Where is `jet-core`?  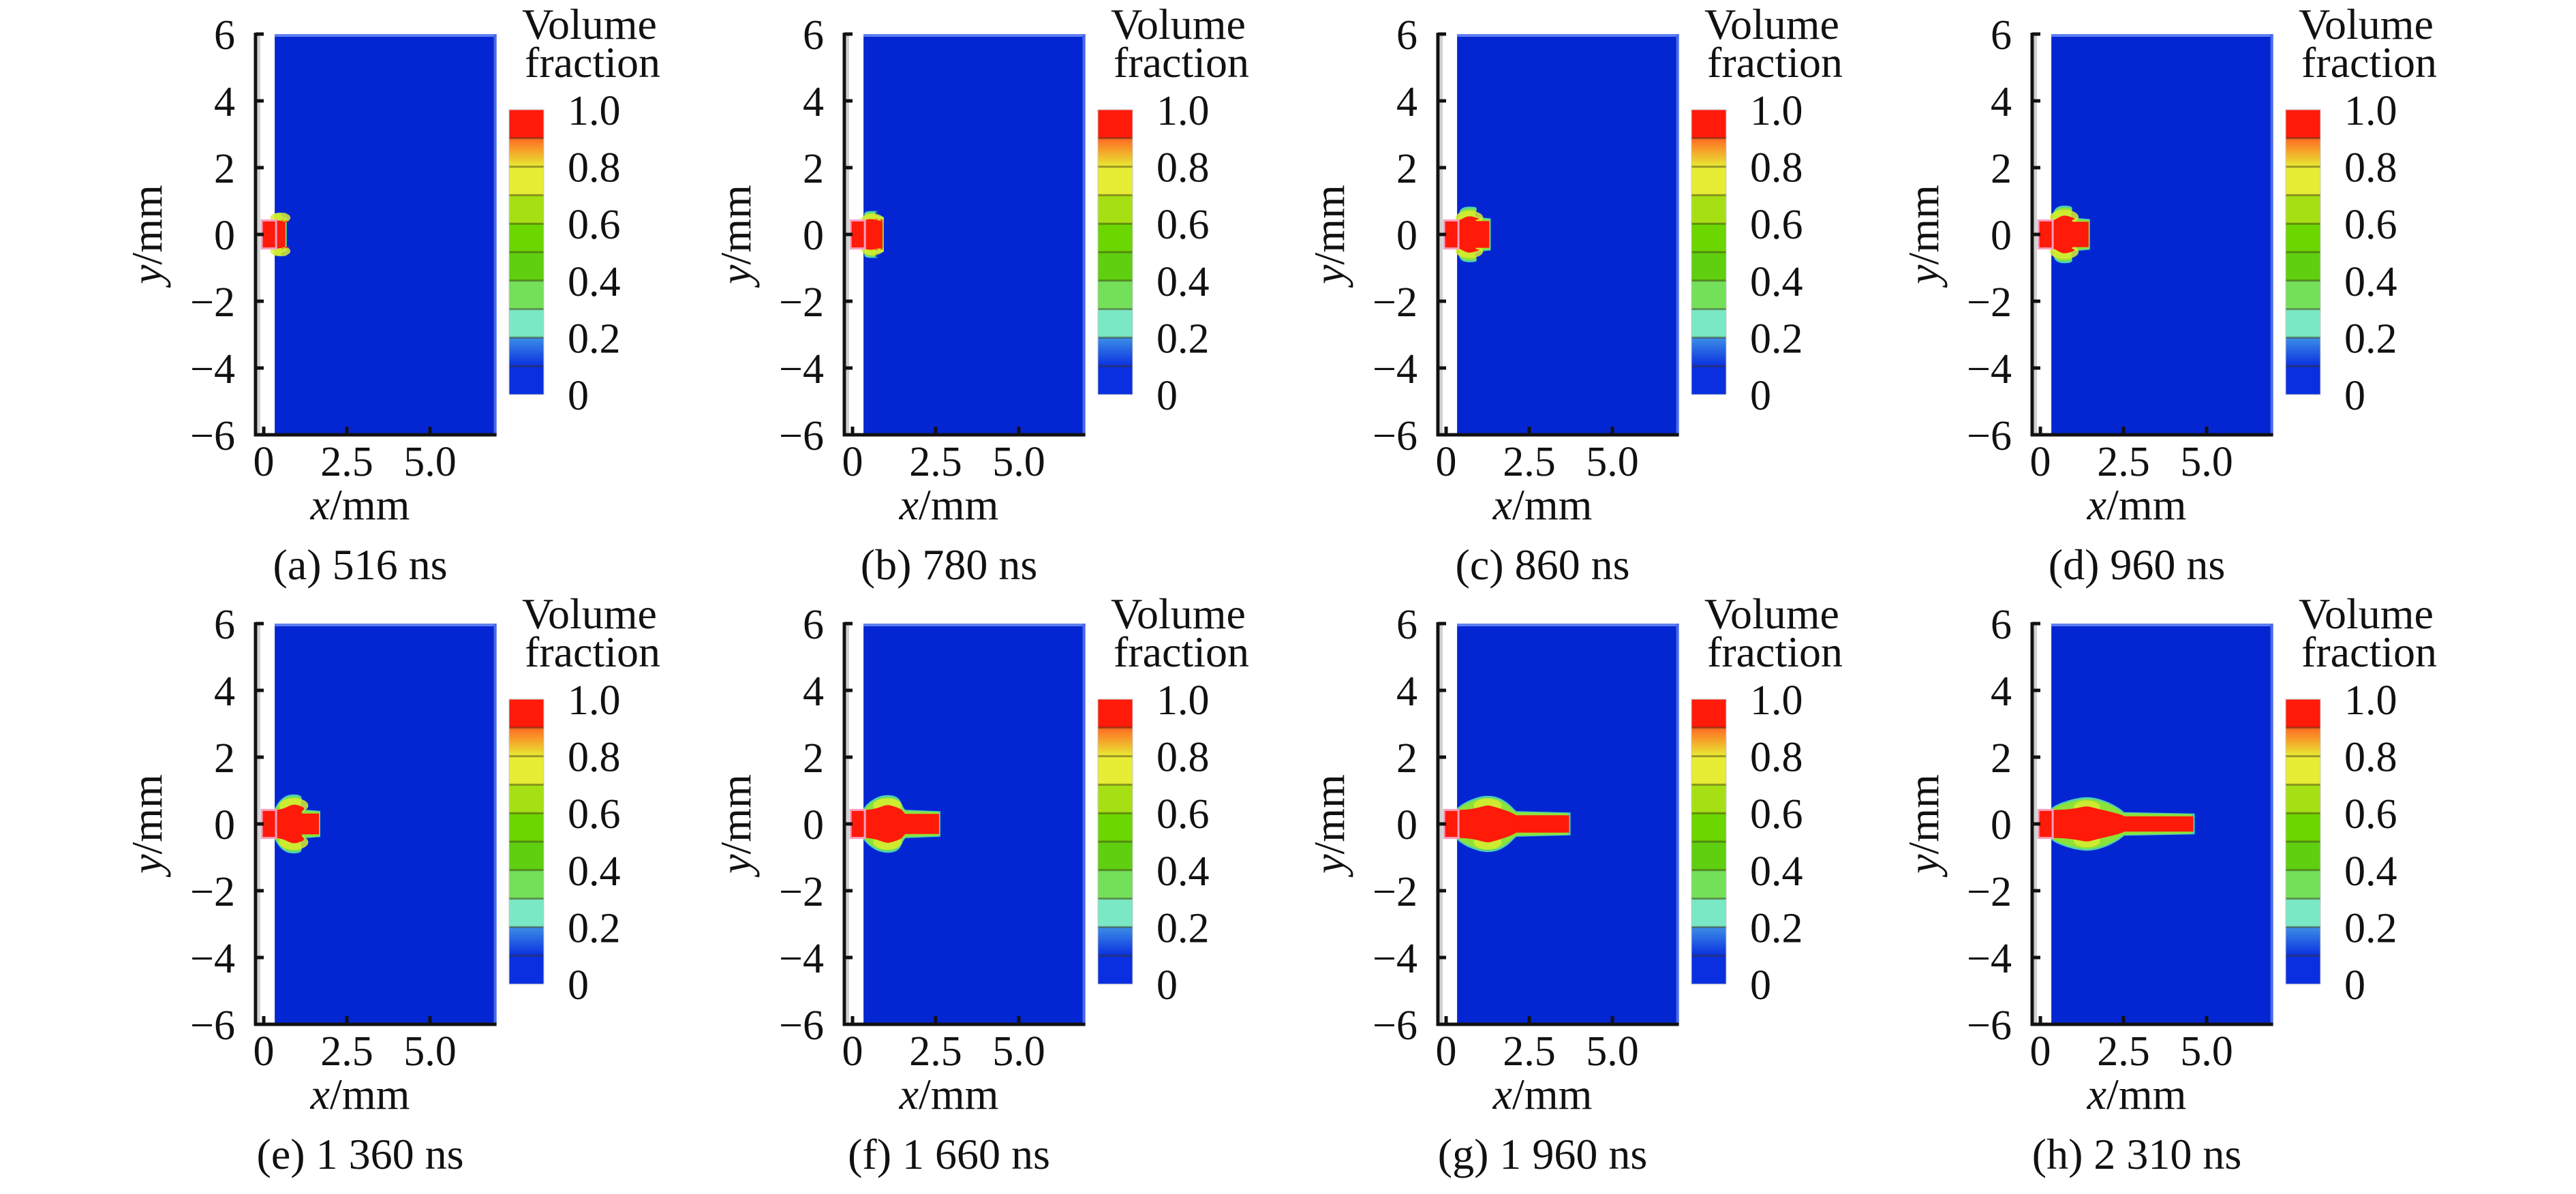
jet-core is located at coordinates (901, 824).